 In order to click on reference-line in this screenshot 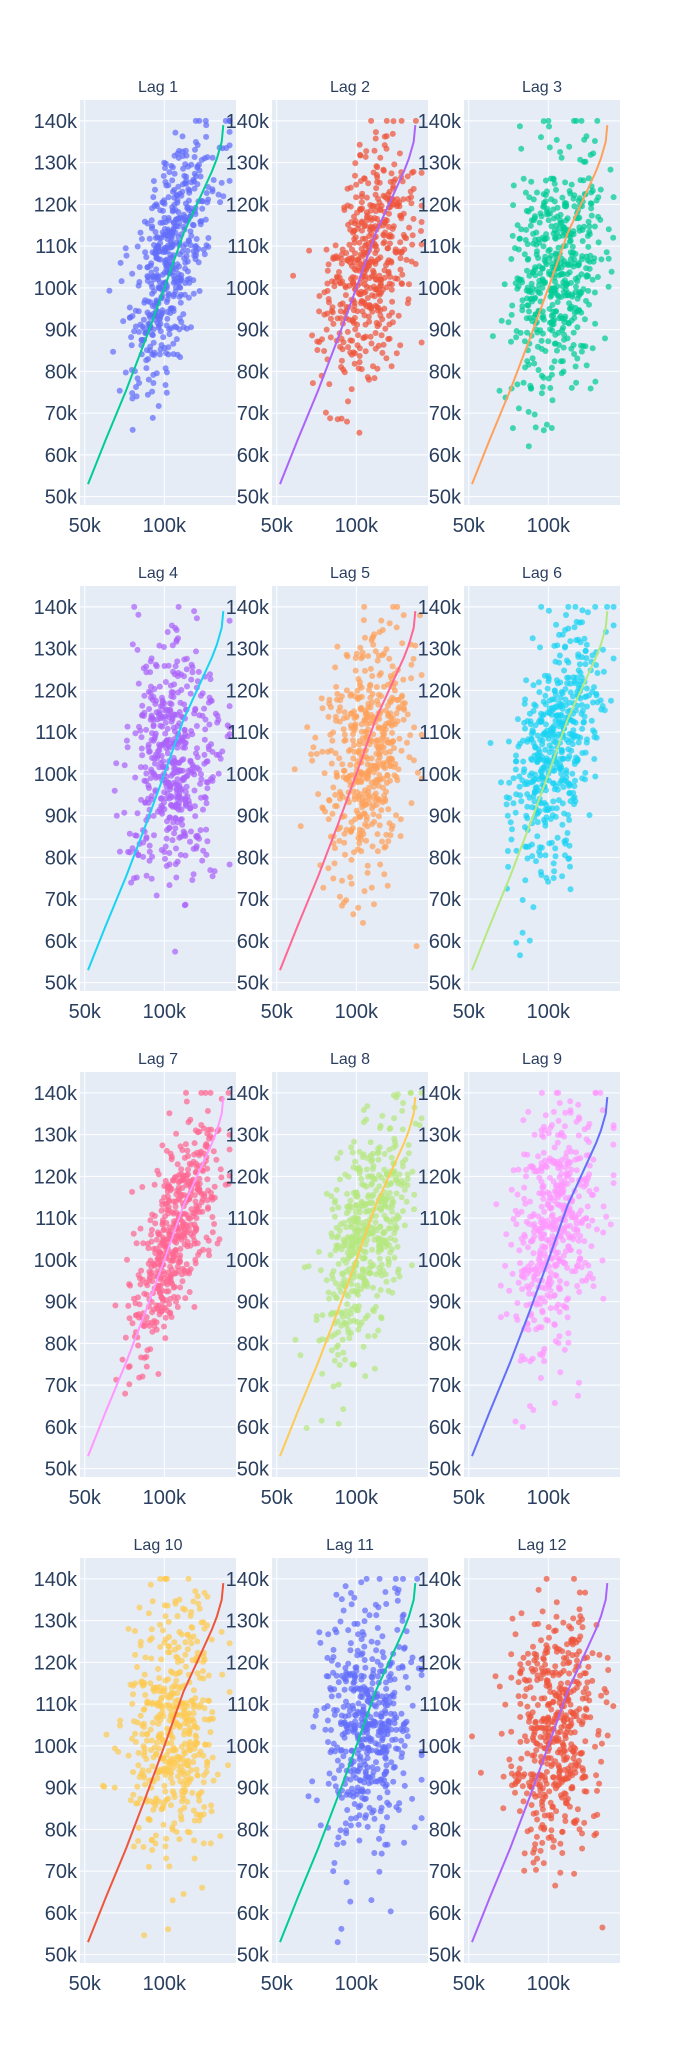, I will do `click(348, 305)`.